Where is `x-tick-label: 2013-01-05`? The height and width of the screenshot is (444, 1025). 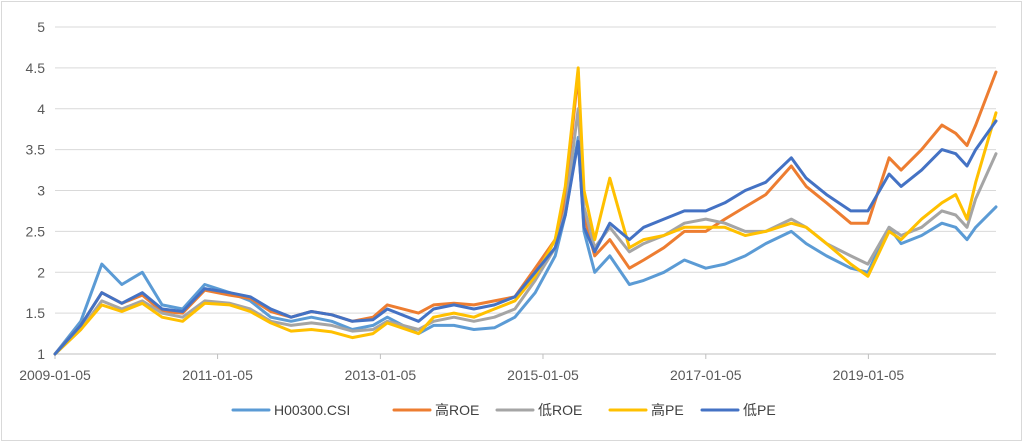
x-tick-label: 2013-01-05 is located at coordinates (381, 375).